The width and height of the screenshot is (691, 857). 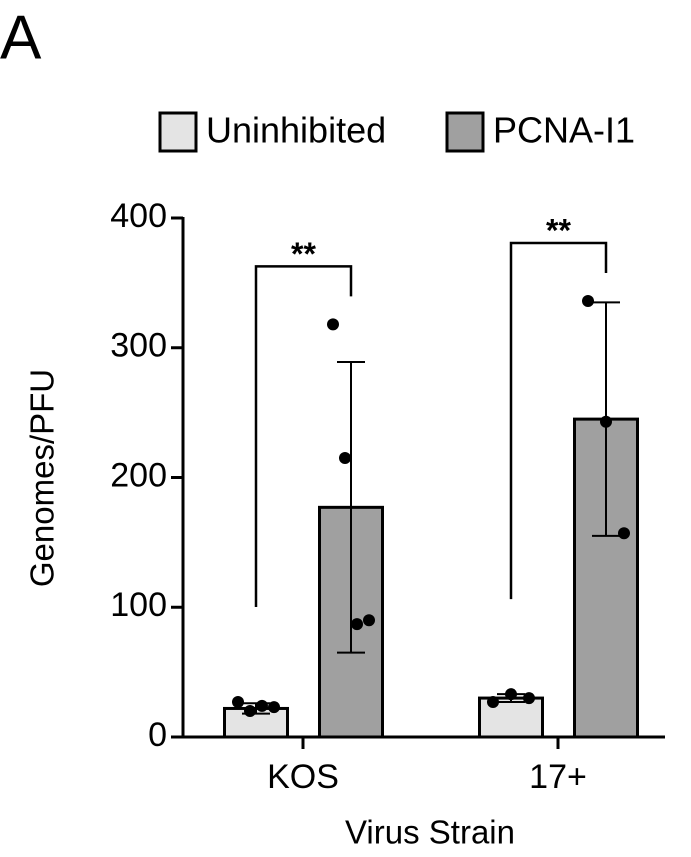 What do you see at coordinates (296, 130) in the screenshot?
I see `legend-label: Uninhibited` at bounding box center [296, 130].